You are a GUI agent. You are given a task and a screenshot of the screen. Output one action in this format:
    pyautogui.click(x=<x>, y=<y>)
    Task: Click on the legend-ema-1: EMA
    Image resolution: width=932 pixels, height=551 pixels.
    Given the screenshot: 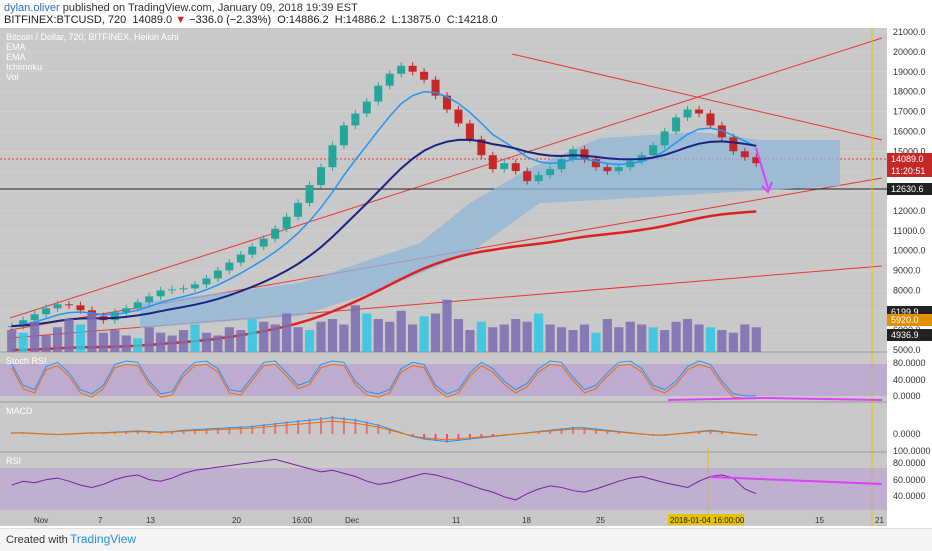 What is the action you would take?
    pyautogui.click(x=16, y=47)
    